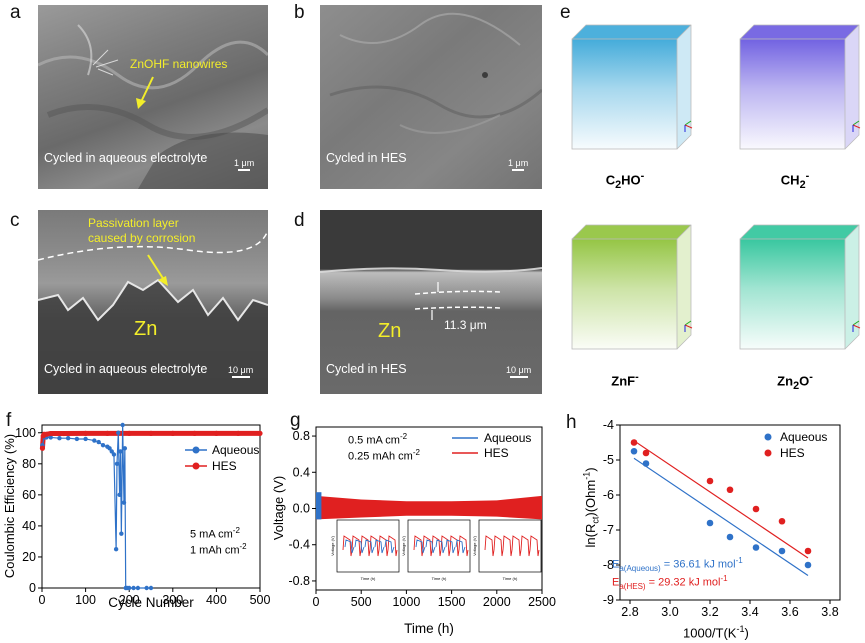  I want to click on scale-bar-c: 10 μm, so click(240, 371).